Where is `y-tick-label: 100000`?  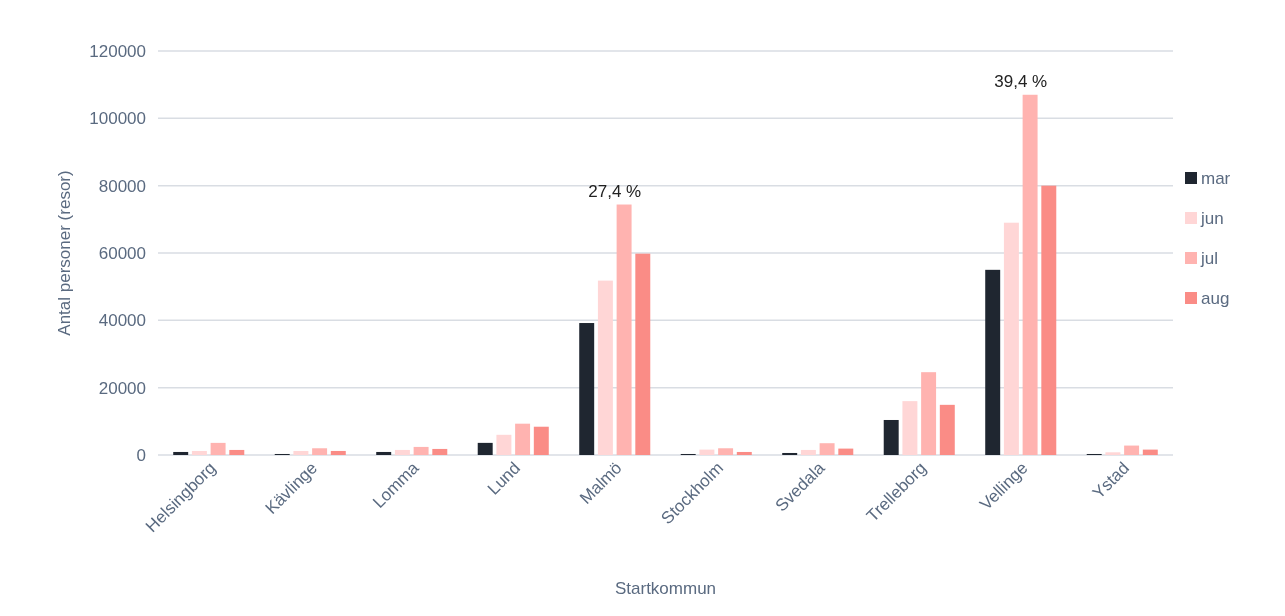
y-tick-label: 100000 is located at coordinates (117, 119).